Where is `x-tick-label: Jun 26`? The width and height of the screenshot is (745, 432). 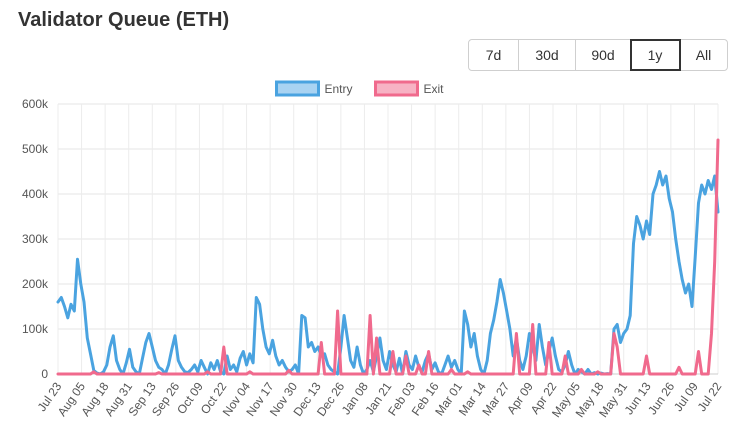
x-tick-label: Jun 26 is located at coordinates (661, 398).